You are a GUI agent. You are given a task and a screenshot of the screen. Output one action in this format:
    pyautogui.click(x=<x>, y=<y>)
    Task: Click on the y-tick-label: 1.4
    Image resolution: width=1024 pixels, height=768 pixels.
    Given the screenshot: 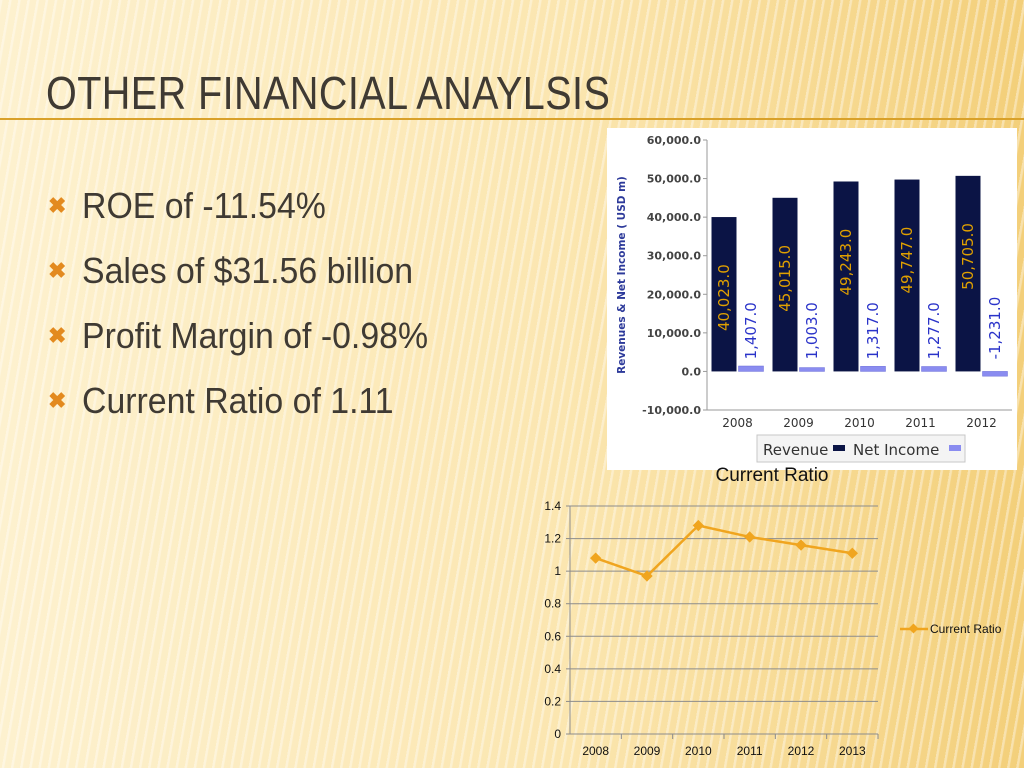 What is the action you would take?
    pyautogui.click(x=552, y=506)
    